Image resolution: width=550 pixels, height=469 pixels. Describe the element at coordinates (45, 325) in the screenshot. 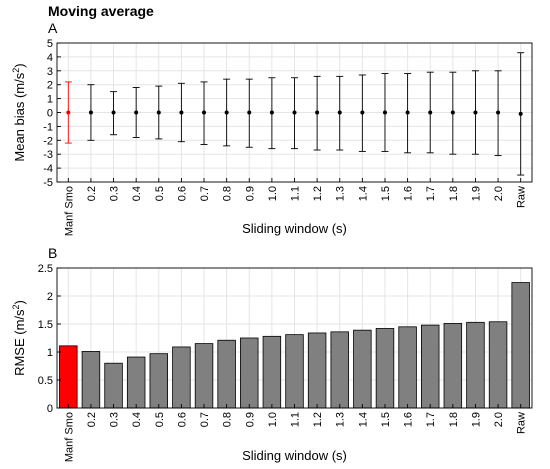

I see `y-tick-label: 1.5` at that location.